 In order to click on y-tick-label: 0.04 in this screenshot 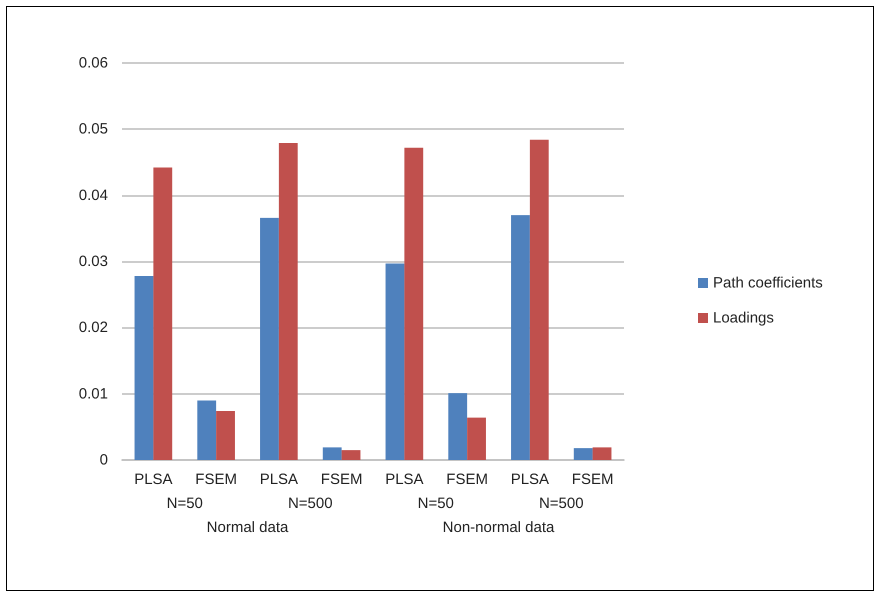, I will do `click(93, 195)`.